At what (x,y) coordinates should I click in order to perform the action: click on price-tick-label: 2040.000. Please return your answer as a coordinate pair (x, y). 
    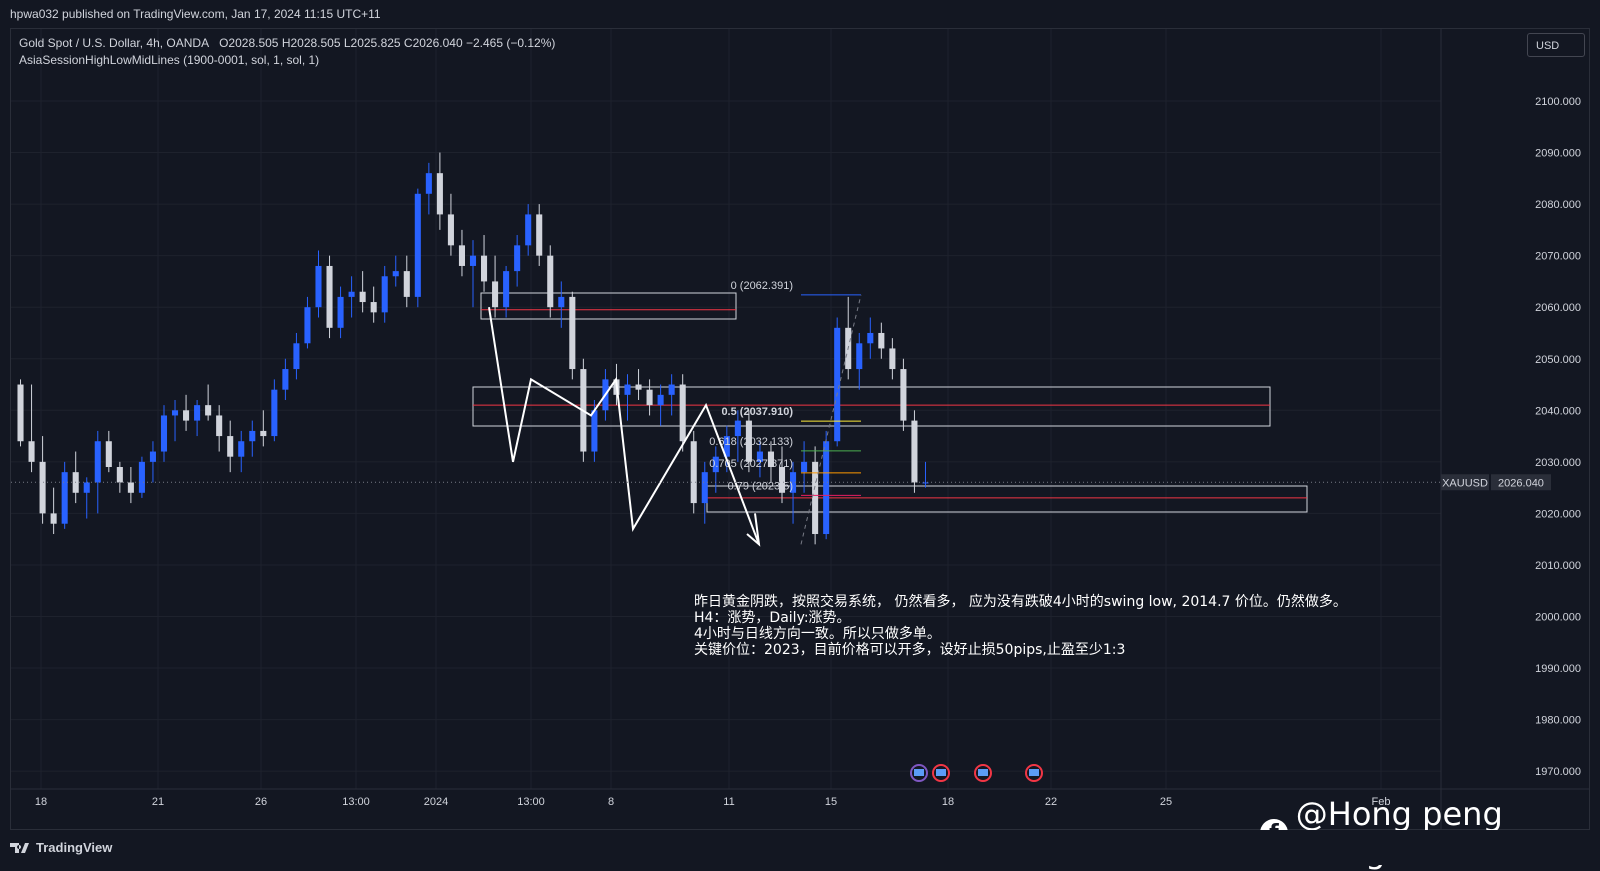
    Looking at the image, I should click on (1558, 411).